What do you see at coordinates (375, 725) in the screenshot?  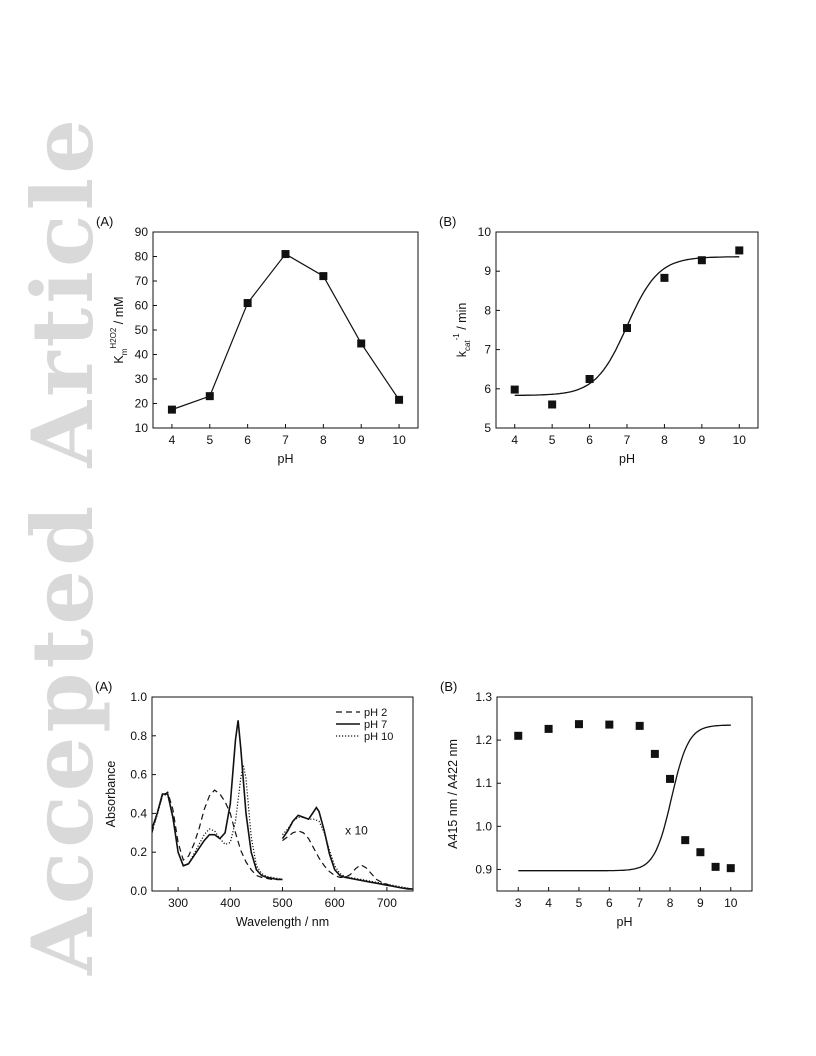 I see `legend-label: pH 7` at bounding box center [375, 725].